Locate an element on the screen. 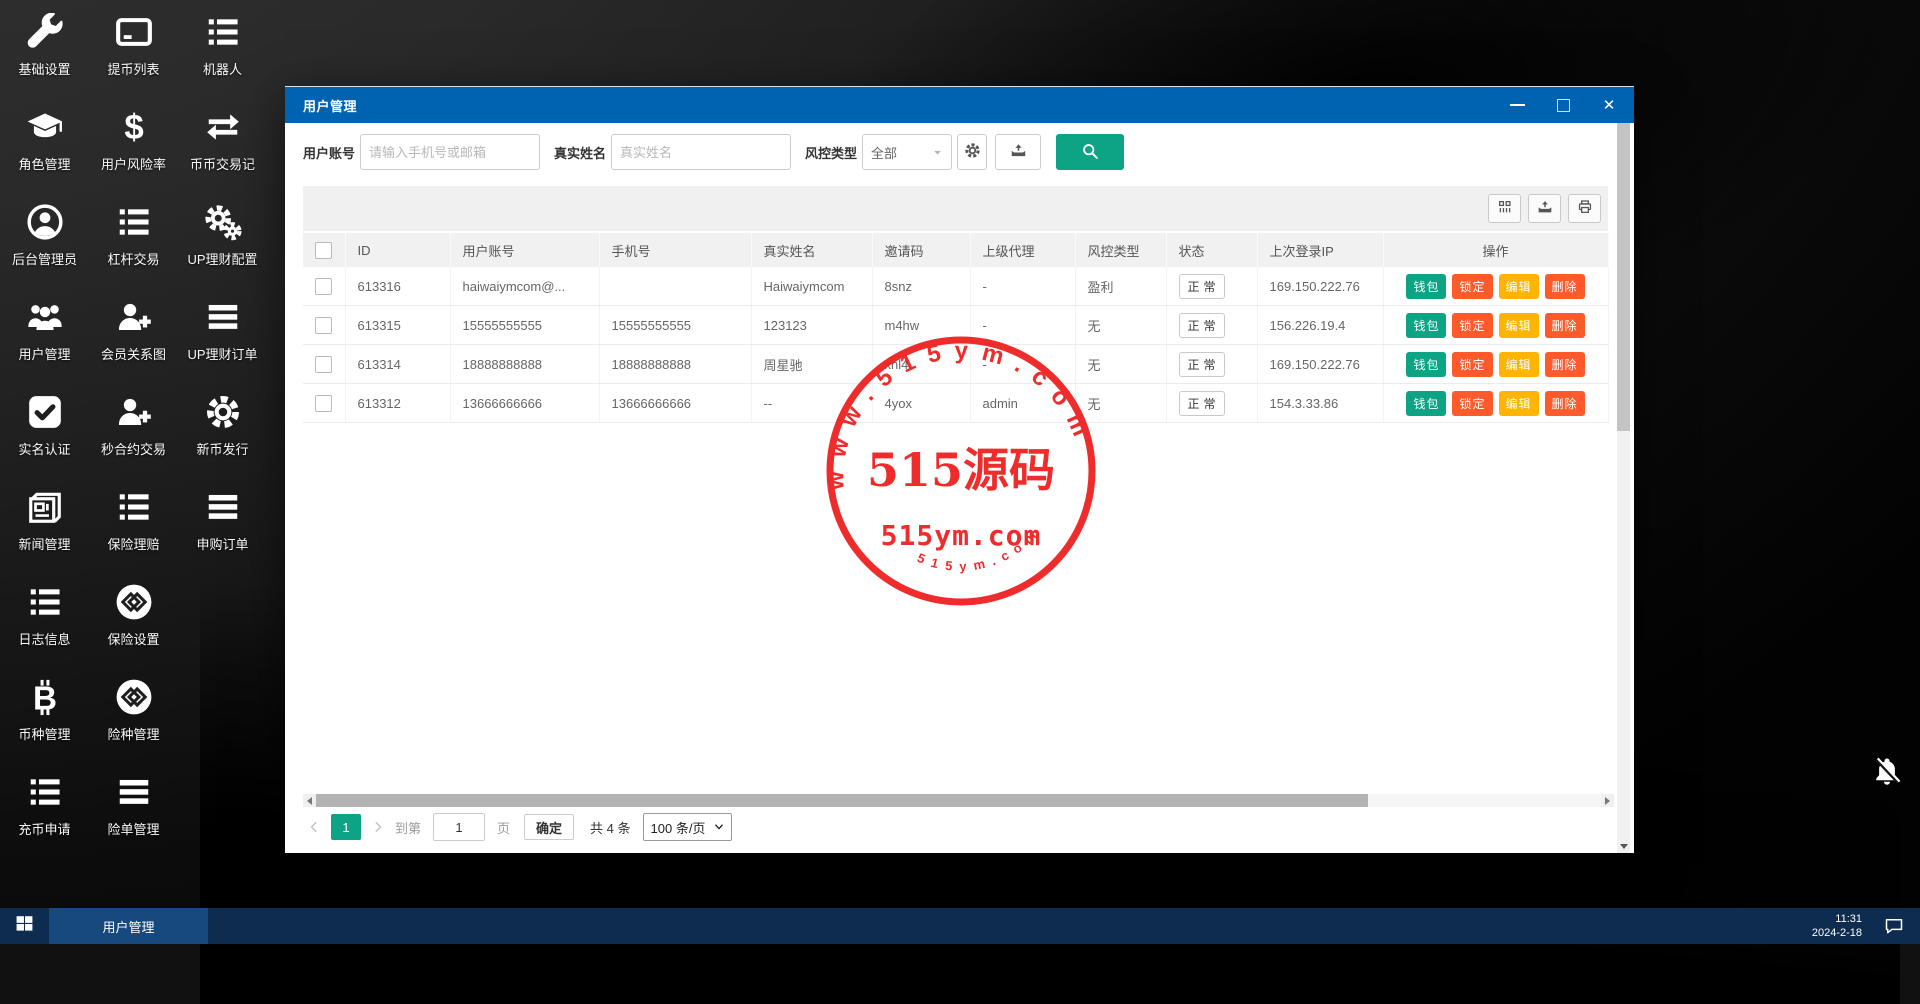  notifications-off-icon is located at coordinates (1887, 771).